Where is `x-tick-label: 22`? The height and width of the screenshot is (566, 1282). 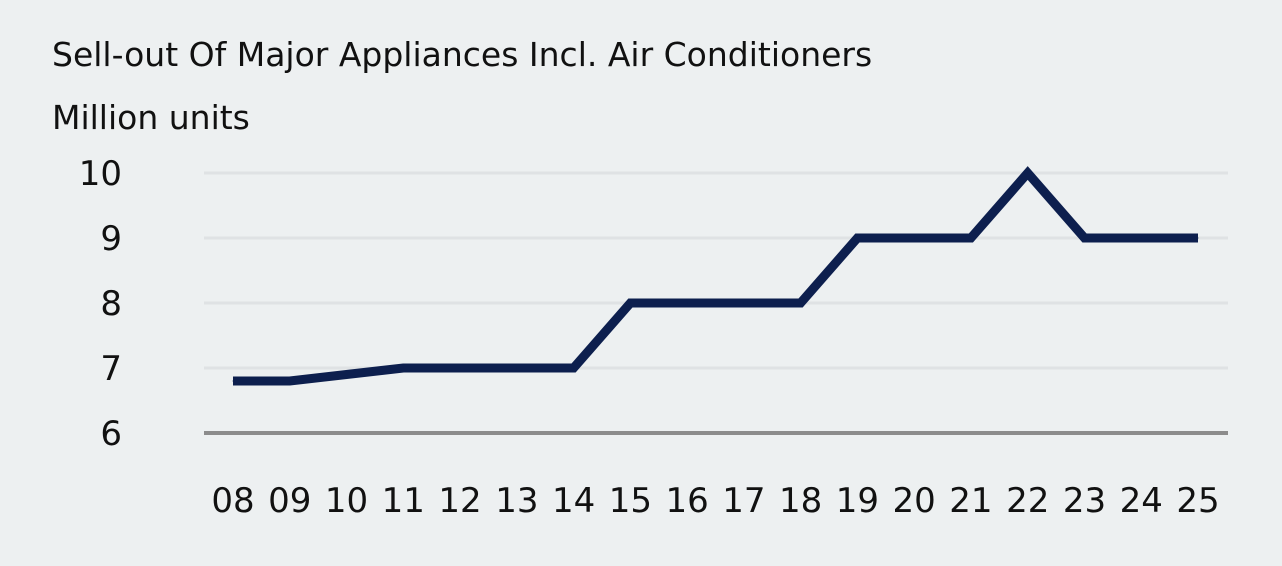 x-tick-label: 22 is located at coordinates (1027, 501).